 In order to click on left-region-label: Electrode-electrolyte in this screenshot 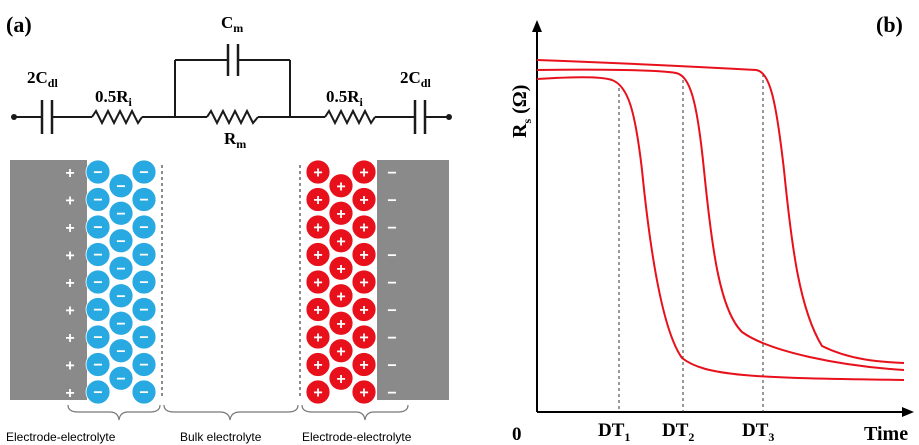, I will do `click(61, 437)`.